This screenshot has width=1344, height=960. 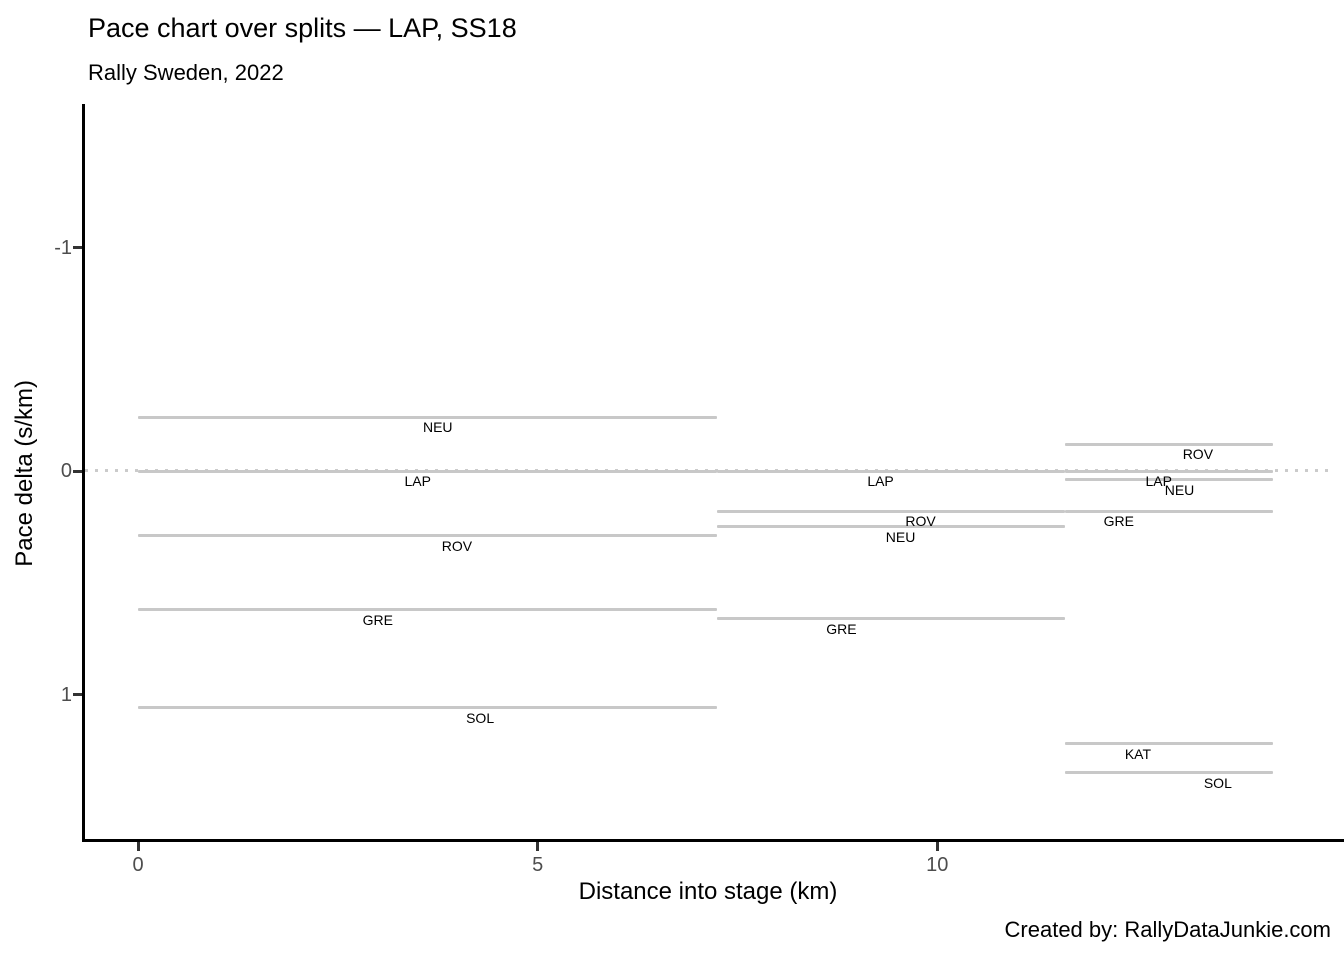 I want to click on driver-label-lap-2: LAP, so click(x=1158, y=481).